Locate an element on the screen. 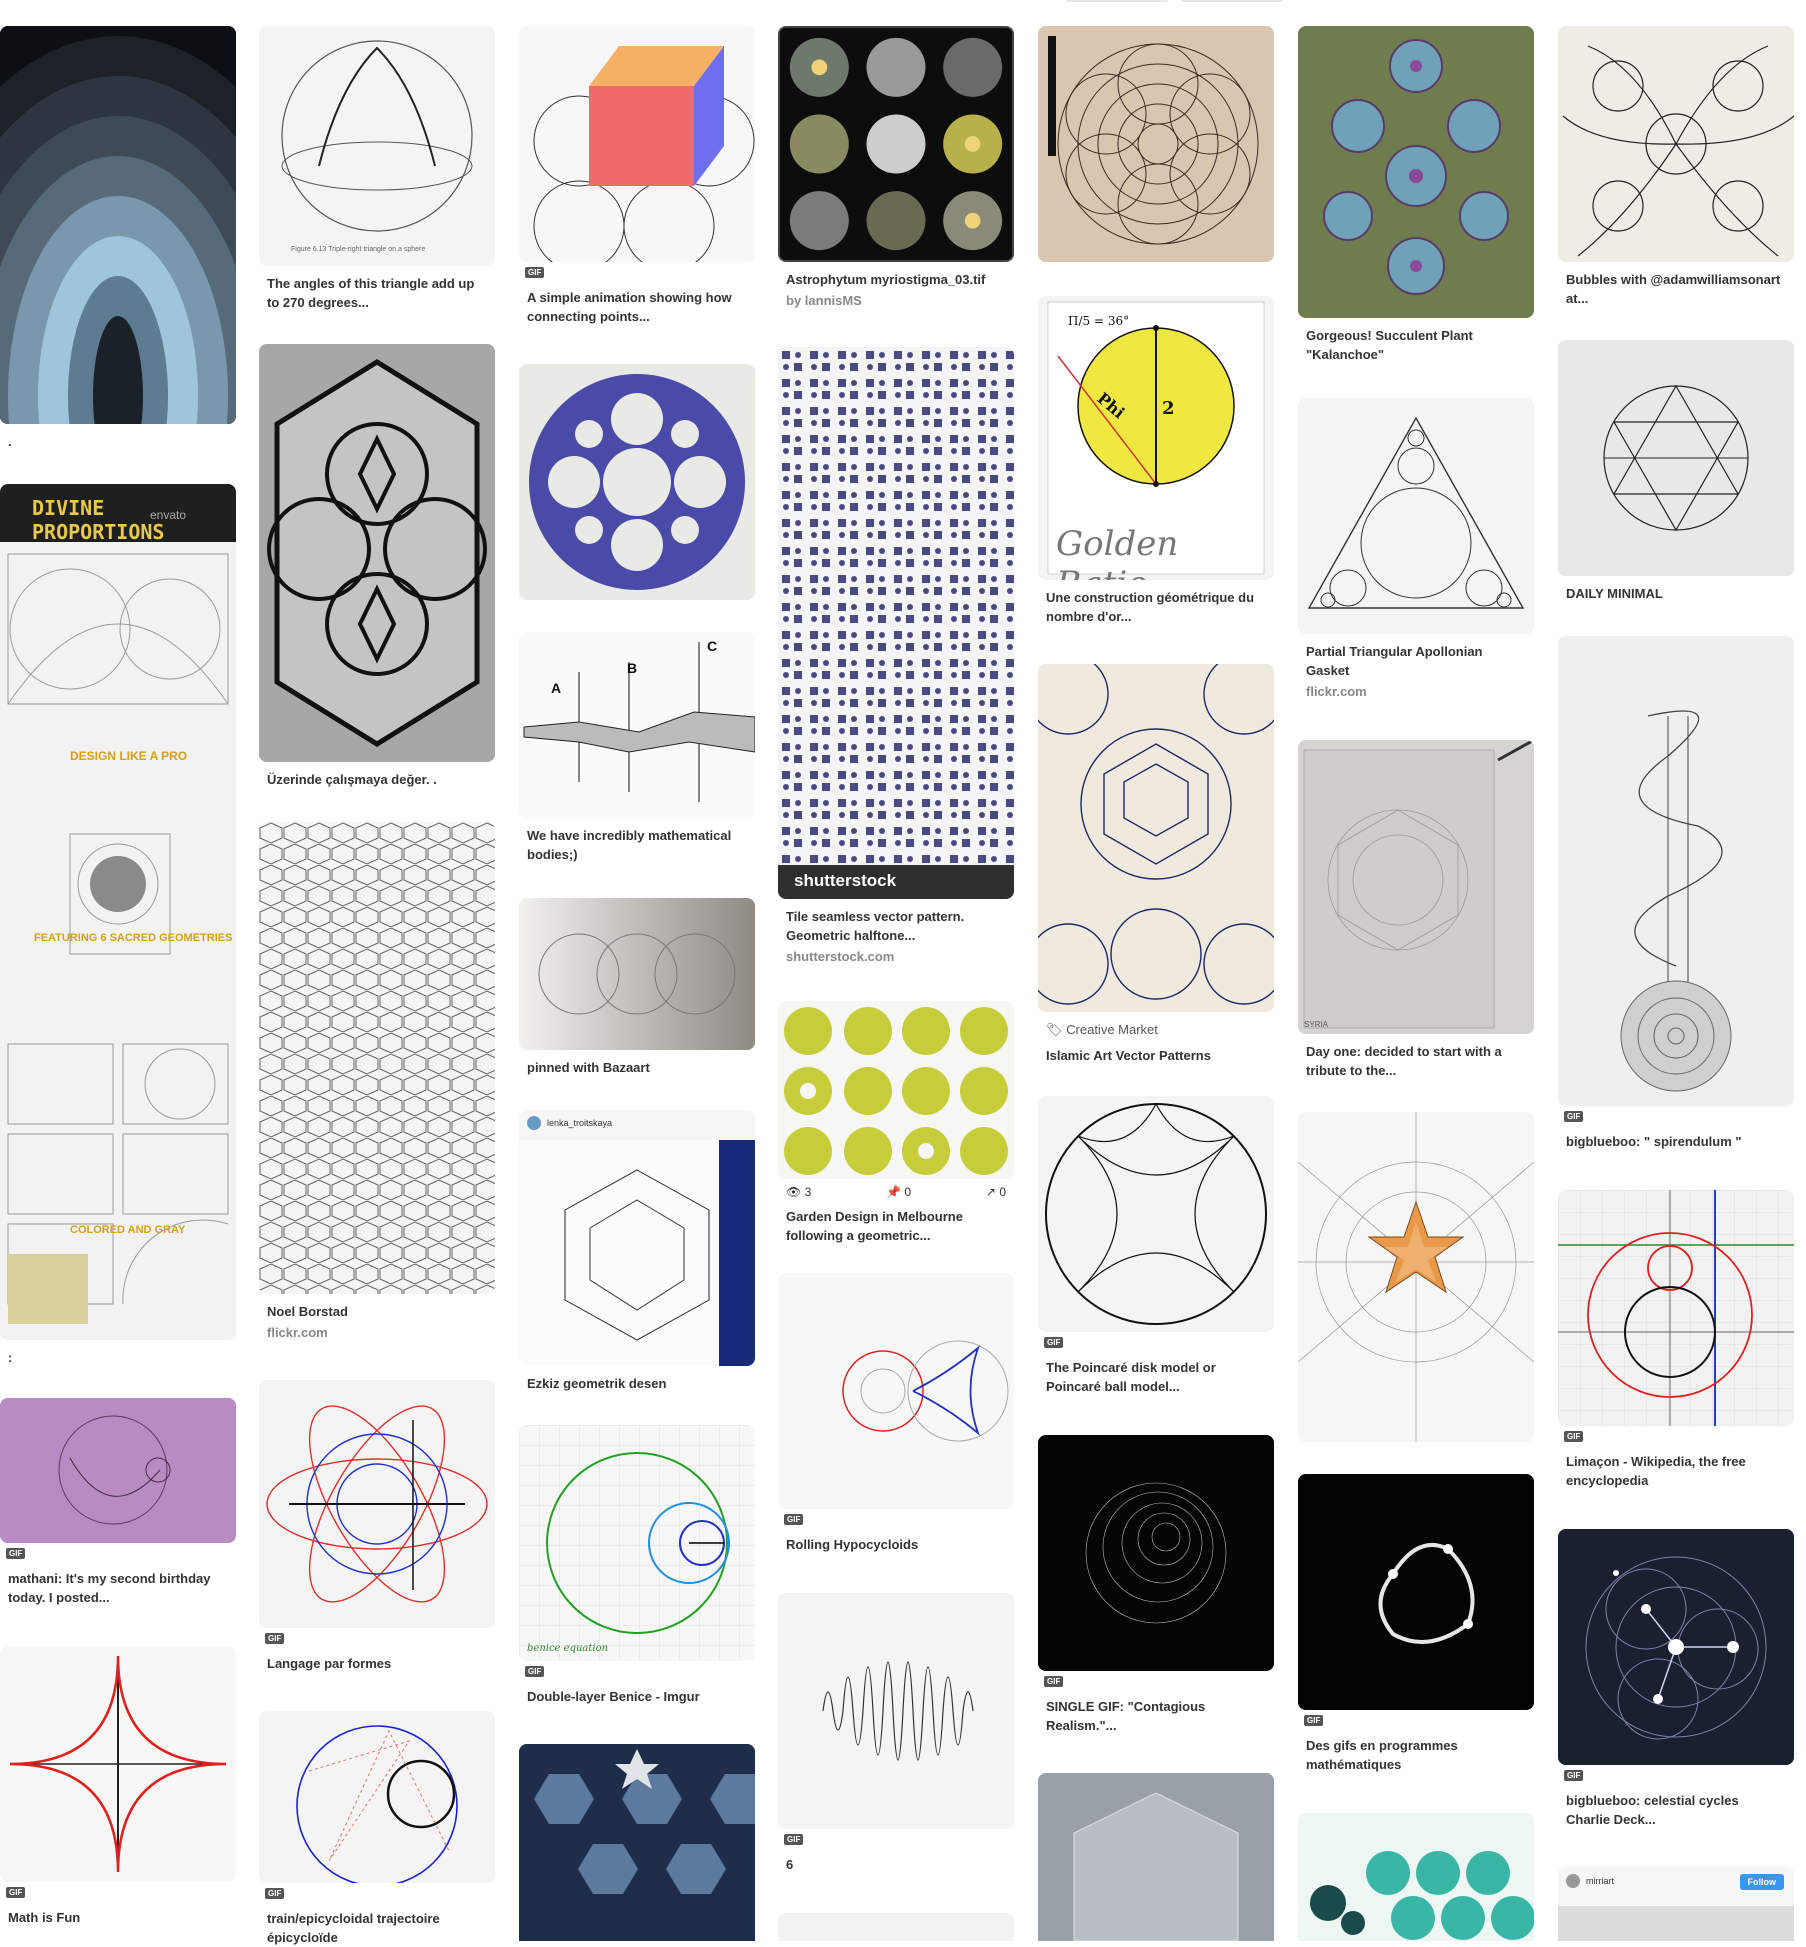 The image size is (1806, 1947). pin-bazaart: pinned with Bazaart is located at coordinates (637, 987).